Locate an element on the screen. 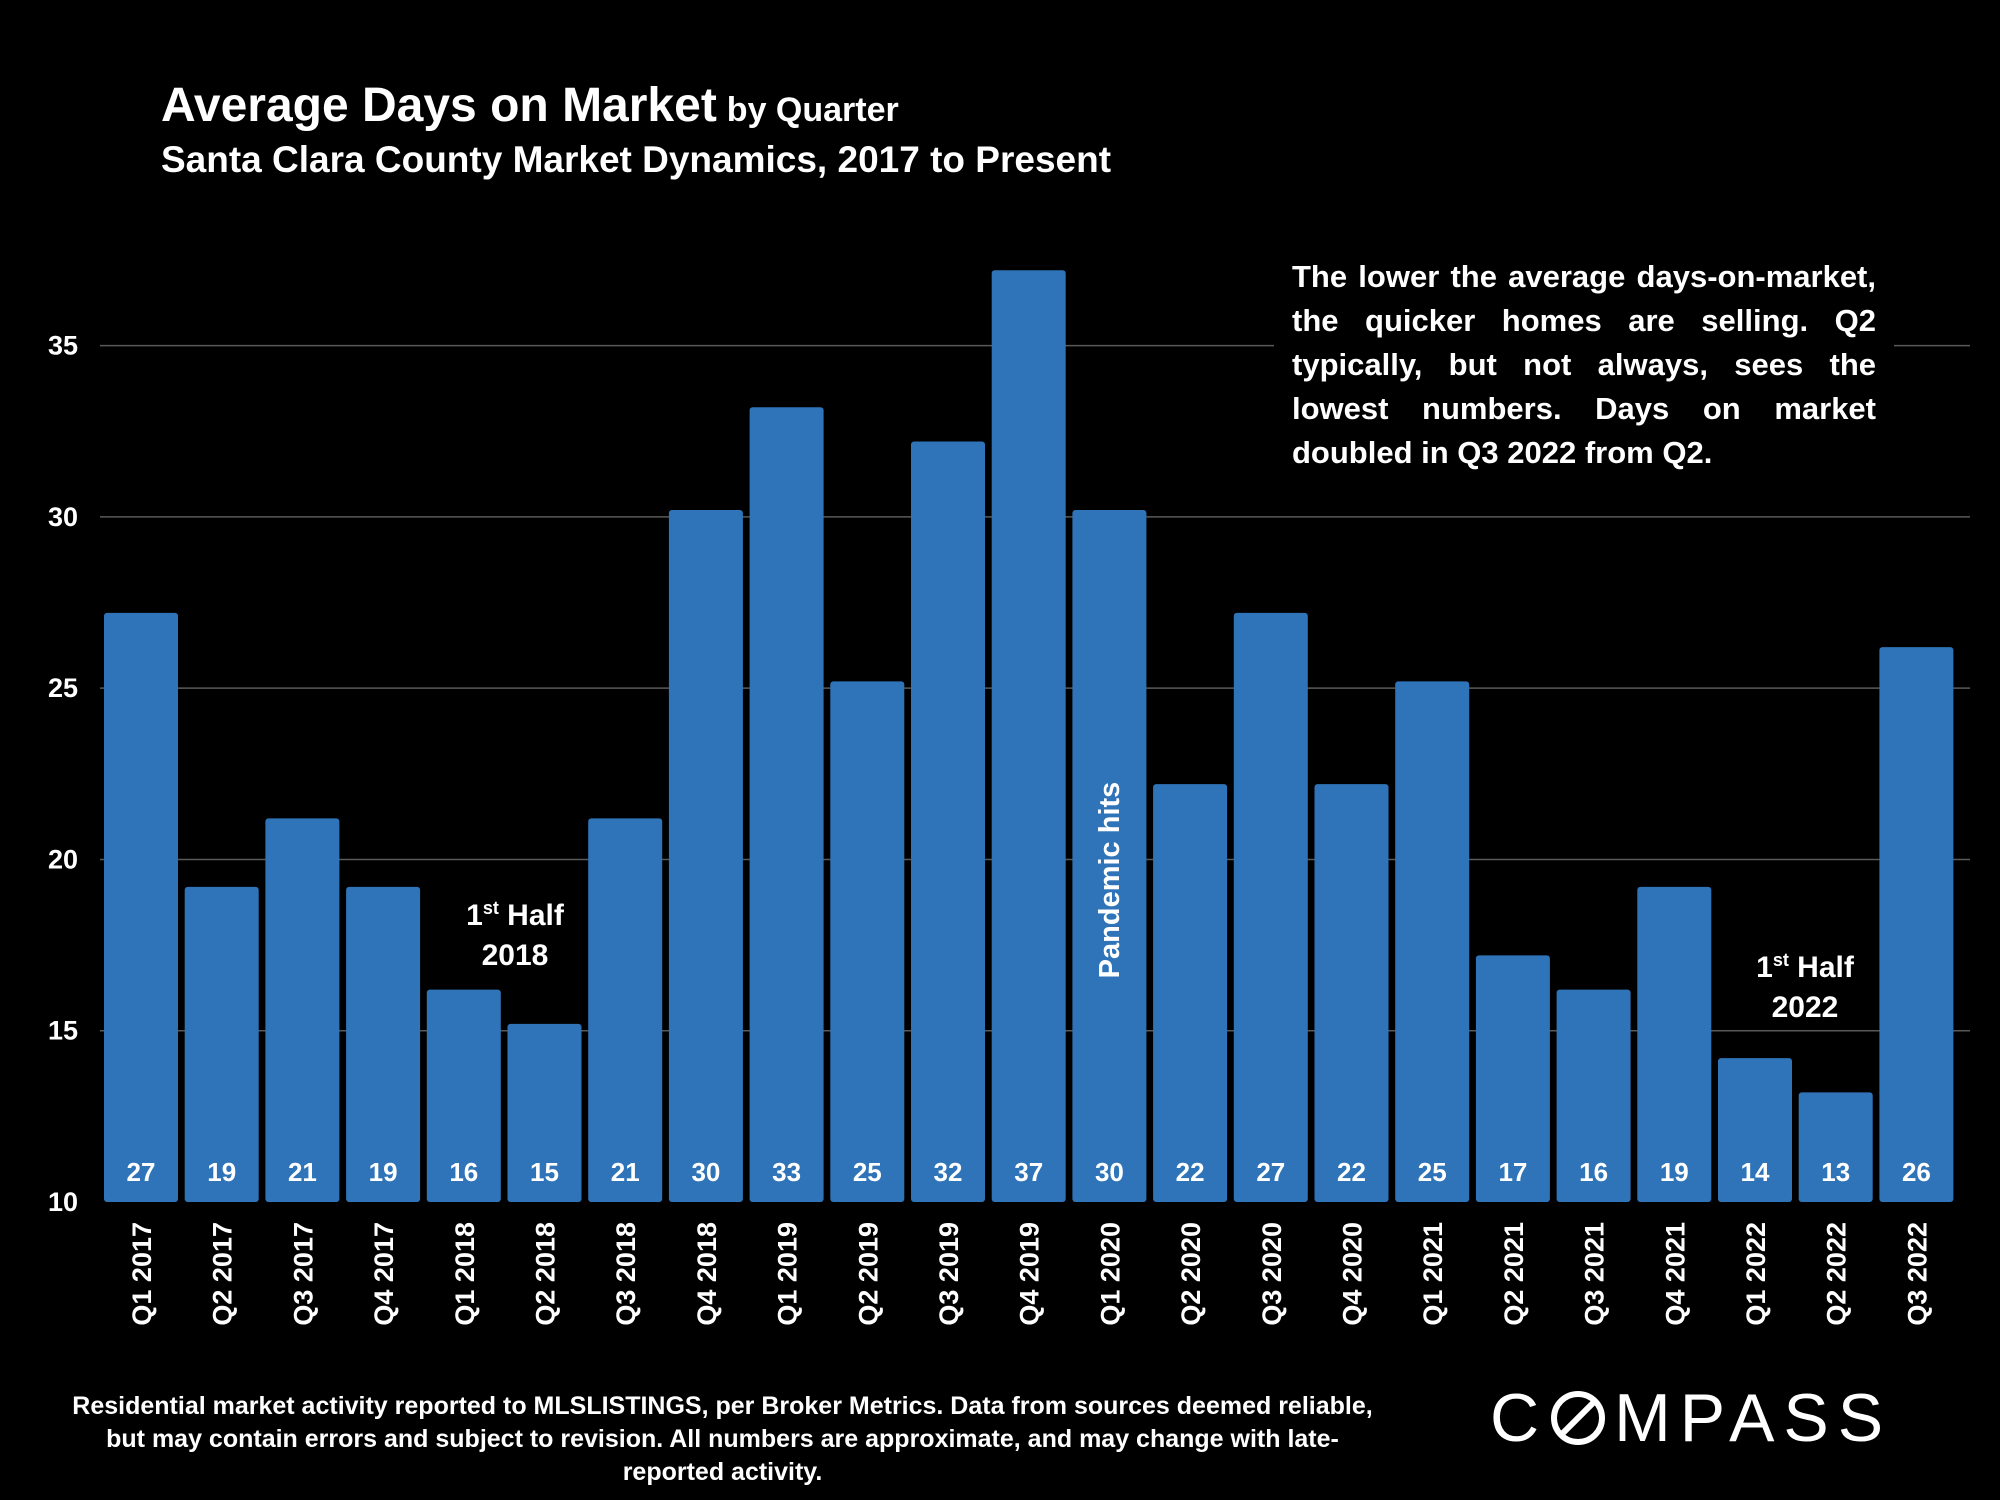  x-tick-label: Q2 2017 is located at coordinates (223, 1274).